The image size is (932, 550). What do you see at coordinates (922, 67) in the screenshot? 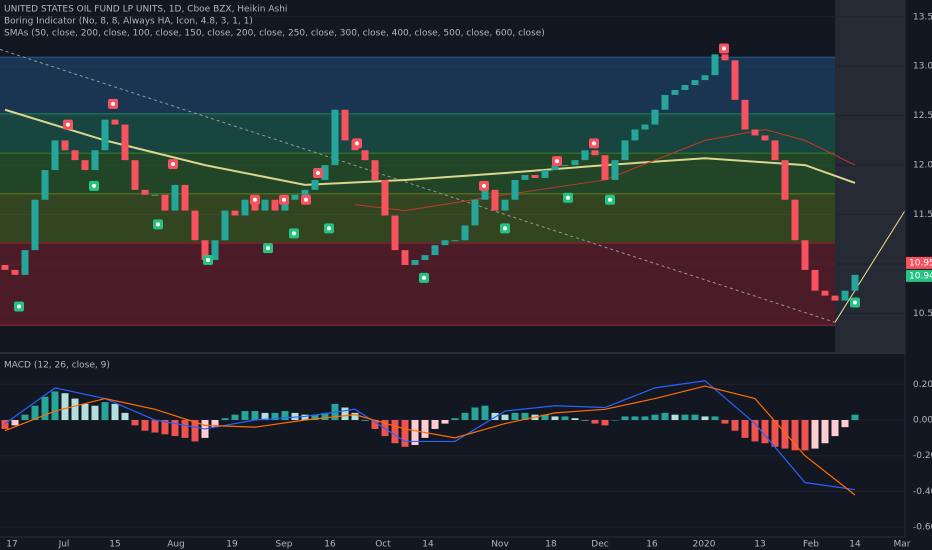
I see `y-tick-label: 13.00` at bounding box center [922, 67].